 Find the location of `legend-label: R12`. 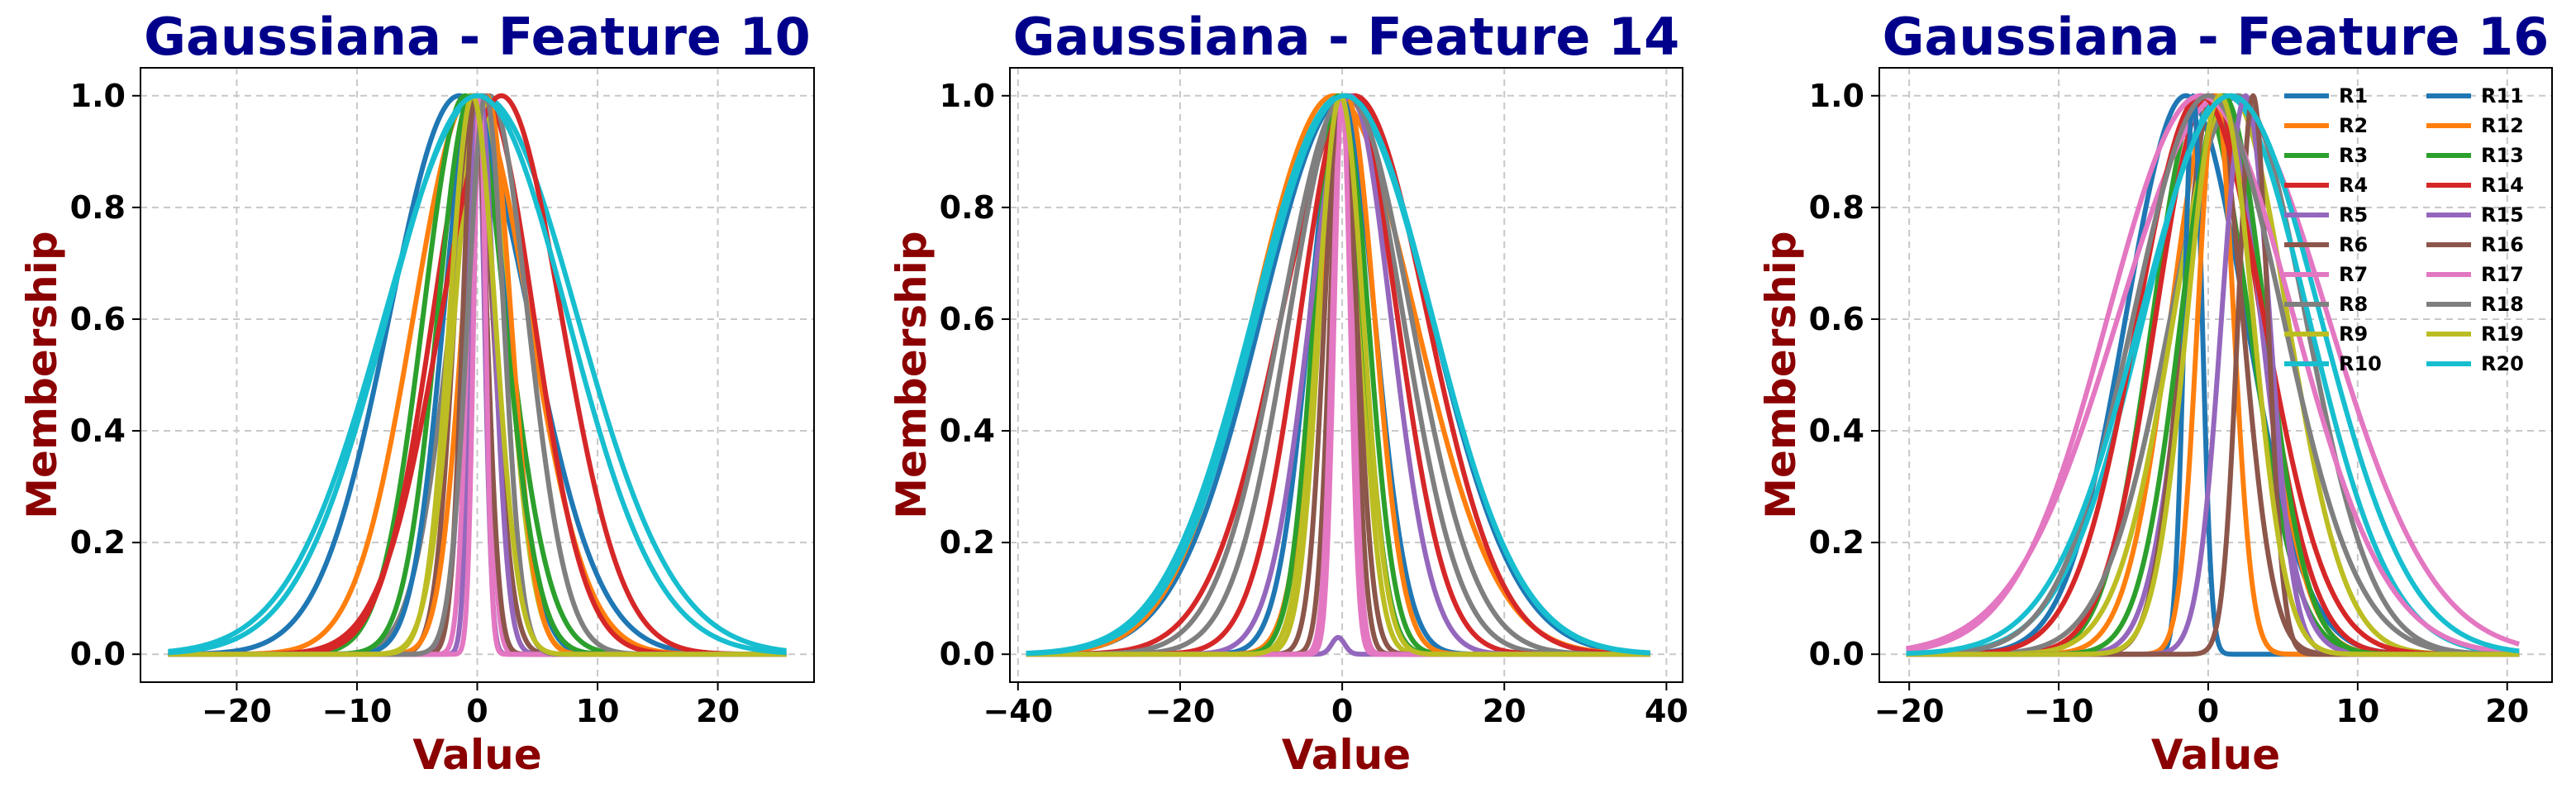

legend-label: R12 is located at coordinates (2503, 125).